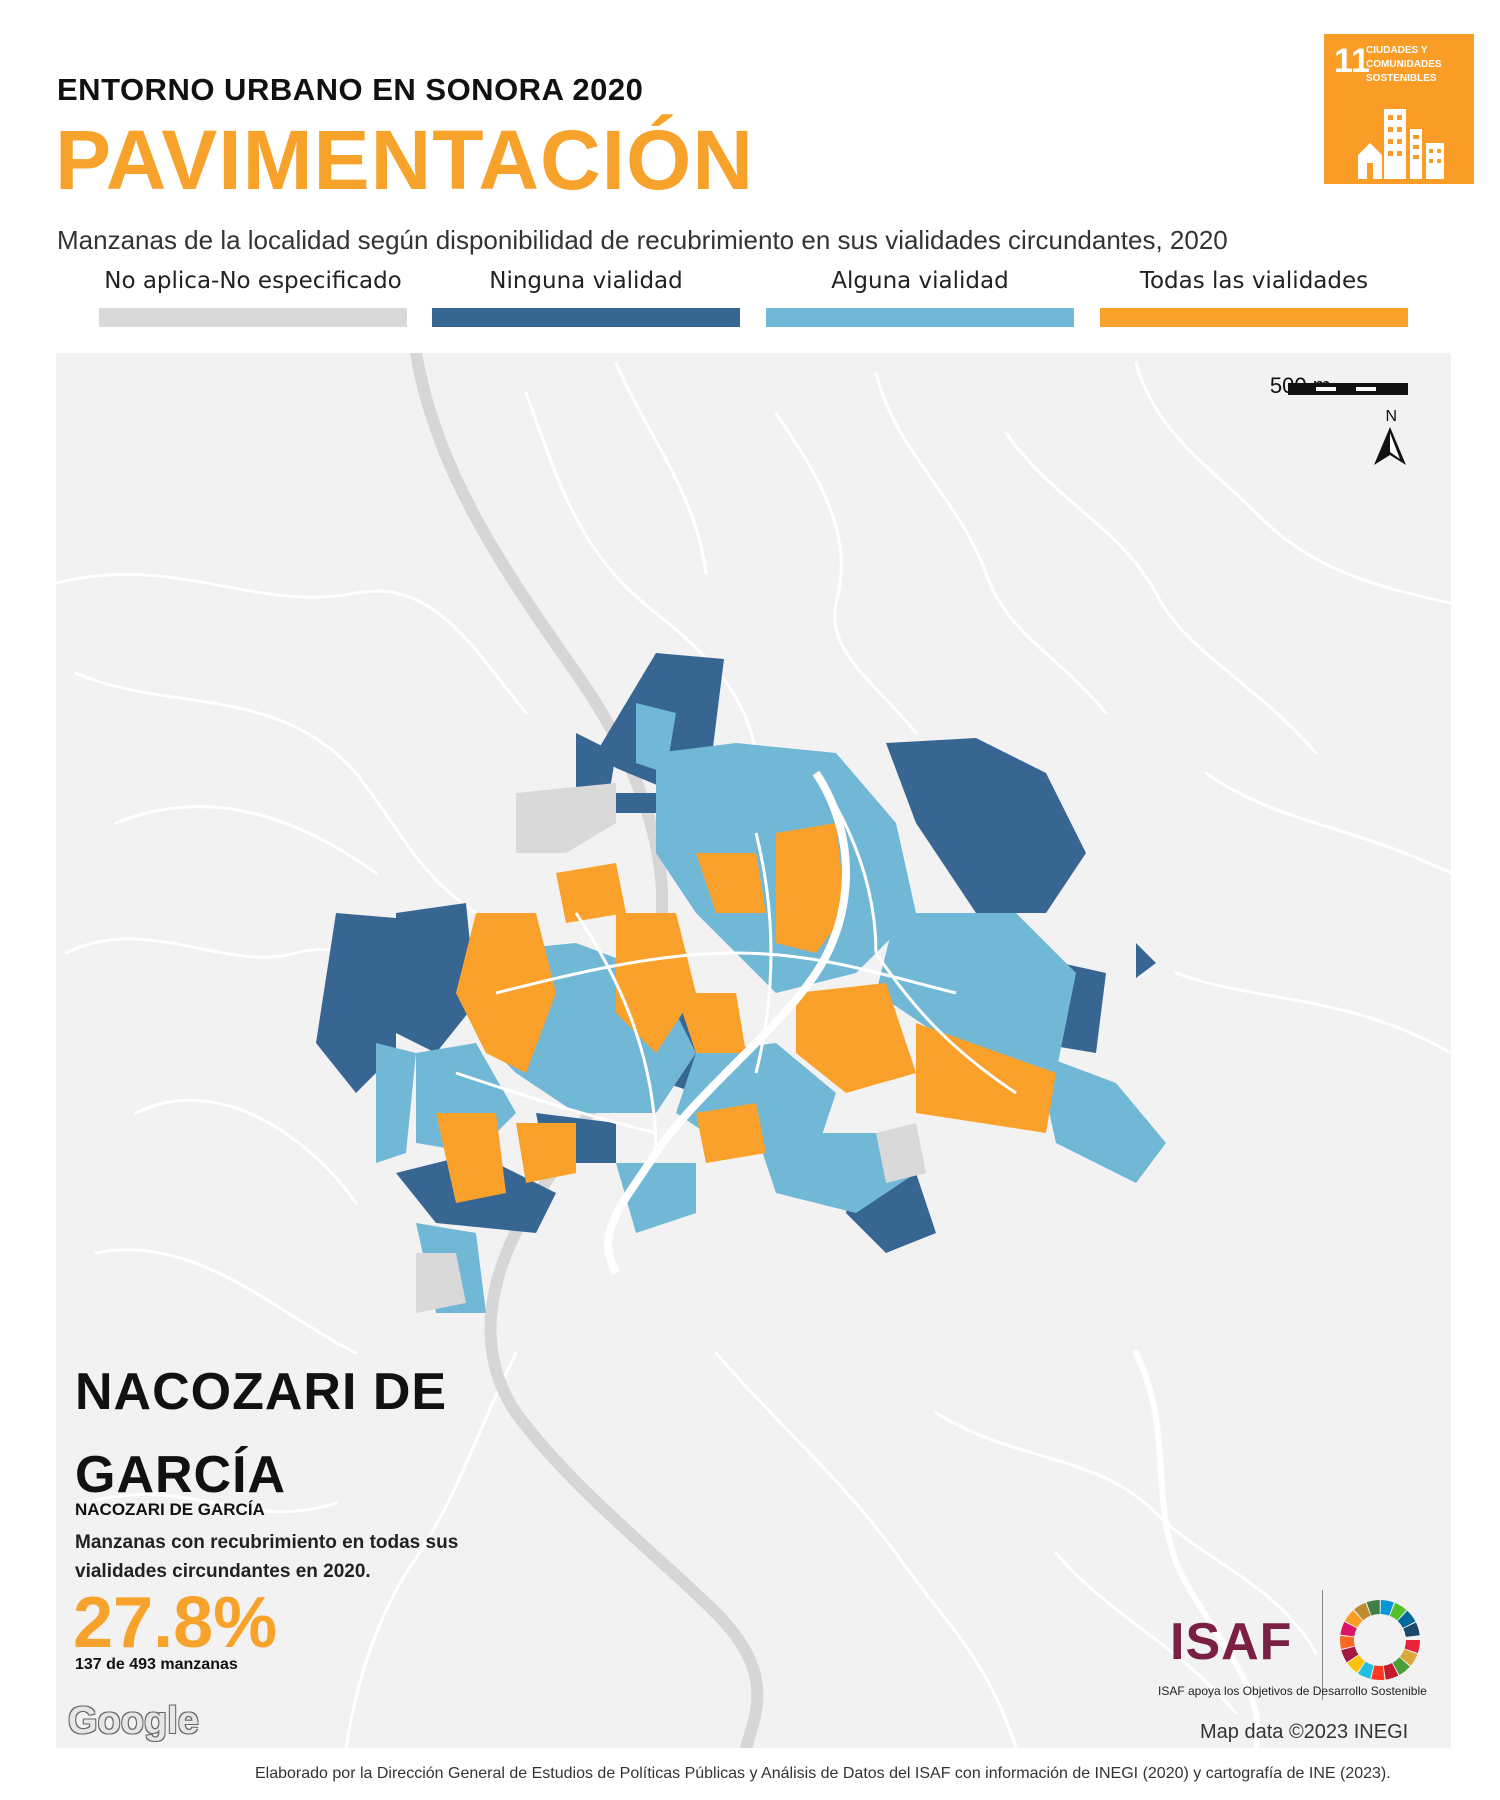 The height and width of the screenshot is (1800, 1500). What do you see at coordinates (1197, 1549) in the screenshot?
I see `east-road` at bounding box center [1197, 1549].